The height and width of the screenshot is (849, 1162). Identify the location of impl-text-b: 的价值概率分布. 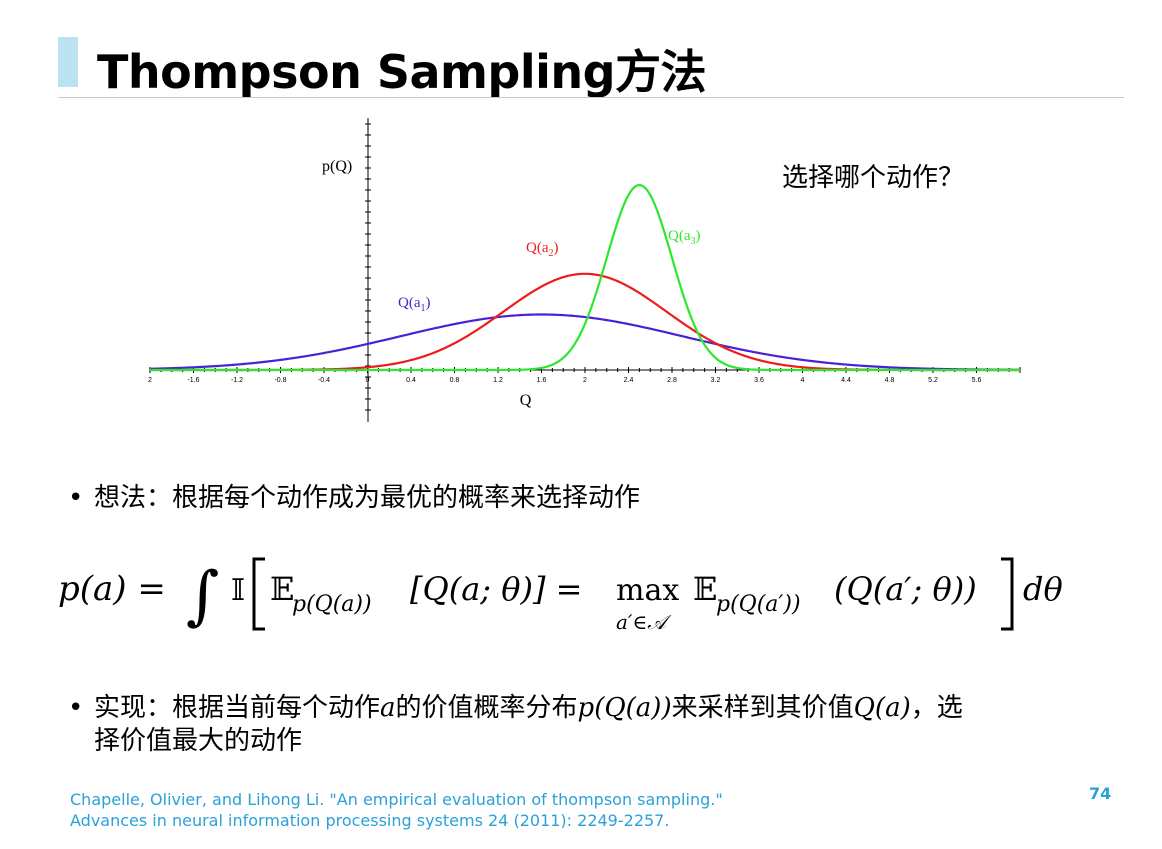
(486, 708).